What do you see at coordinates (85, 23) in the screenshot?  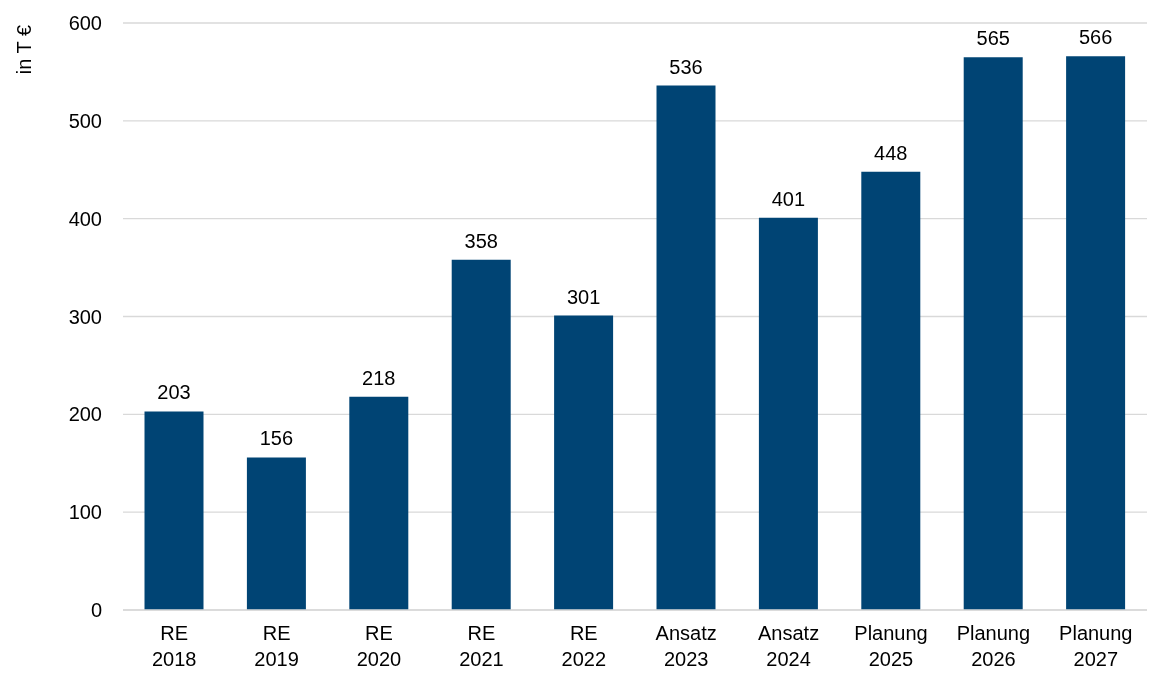 I see `y-tick-label: 600` at bounding box center [85, 23].